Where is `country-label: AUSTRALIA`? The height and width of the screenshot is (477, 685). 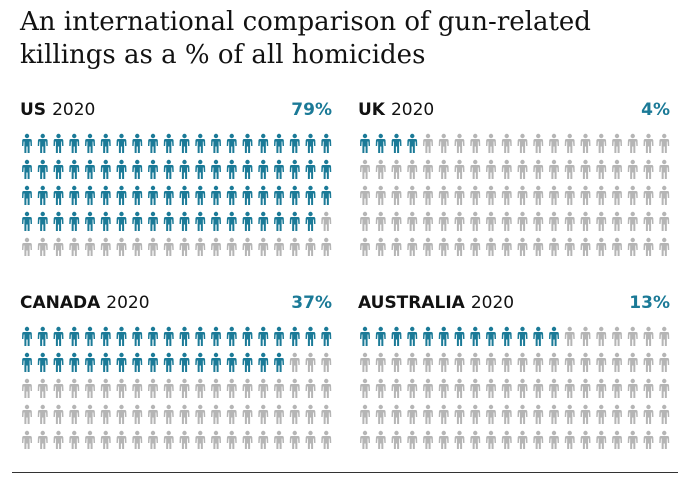 country-label: AUSTRALIA is located at coordinates (411, 303).